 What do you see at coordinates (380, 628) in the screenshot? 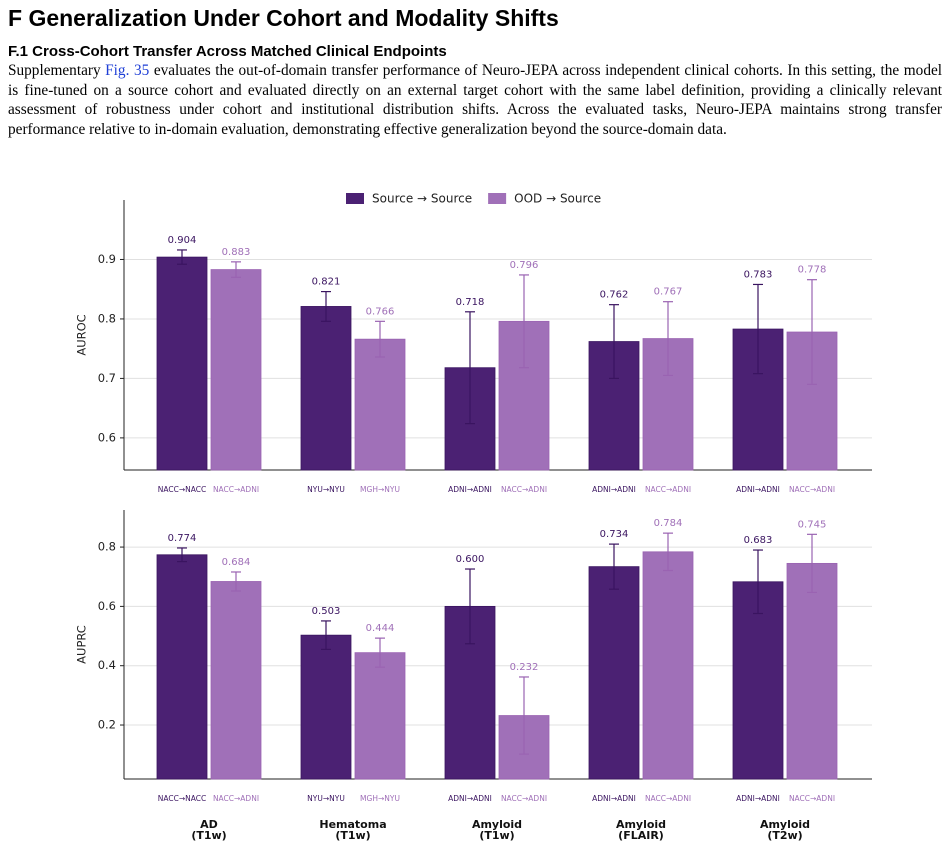
I see `value-label: 0.444` at bounding box center [380, 628].